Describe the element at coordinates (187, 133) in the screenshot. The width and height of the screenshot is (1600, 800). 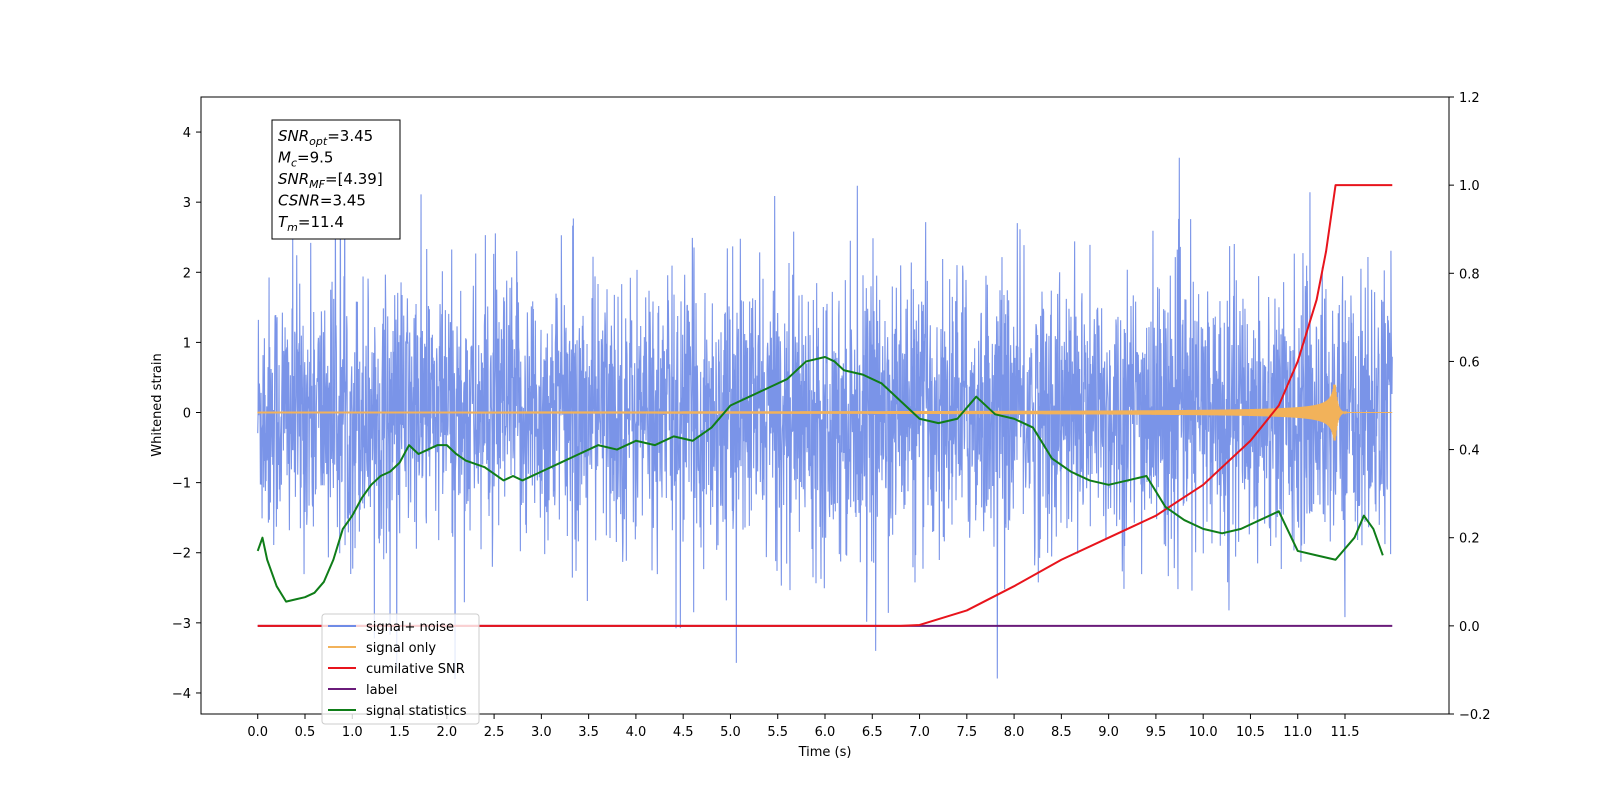
I see `y-left-tick-label: 4` at that location.